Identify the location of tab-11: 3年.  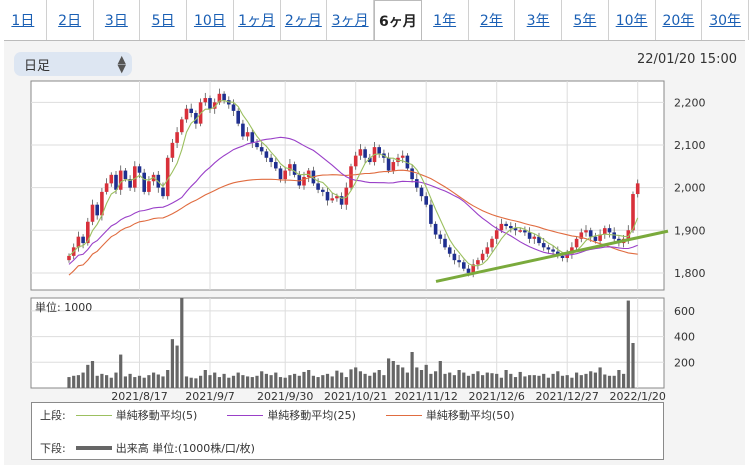
(538, 20).